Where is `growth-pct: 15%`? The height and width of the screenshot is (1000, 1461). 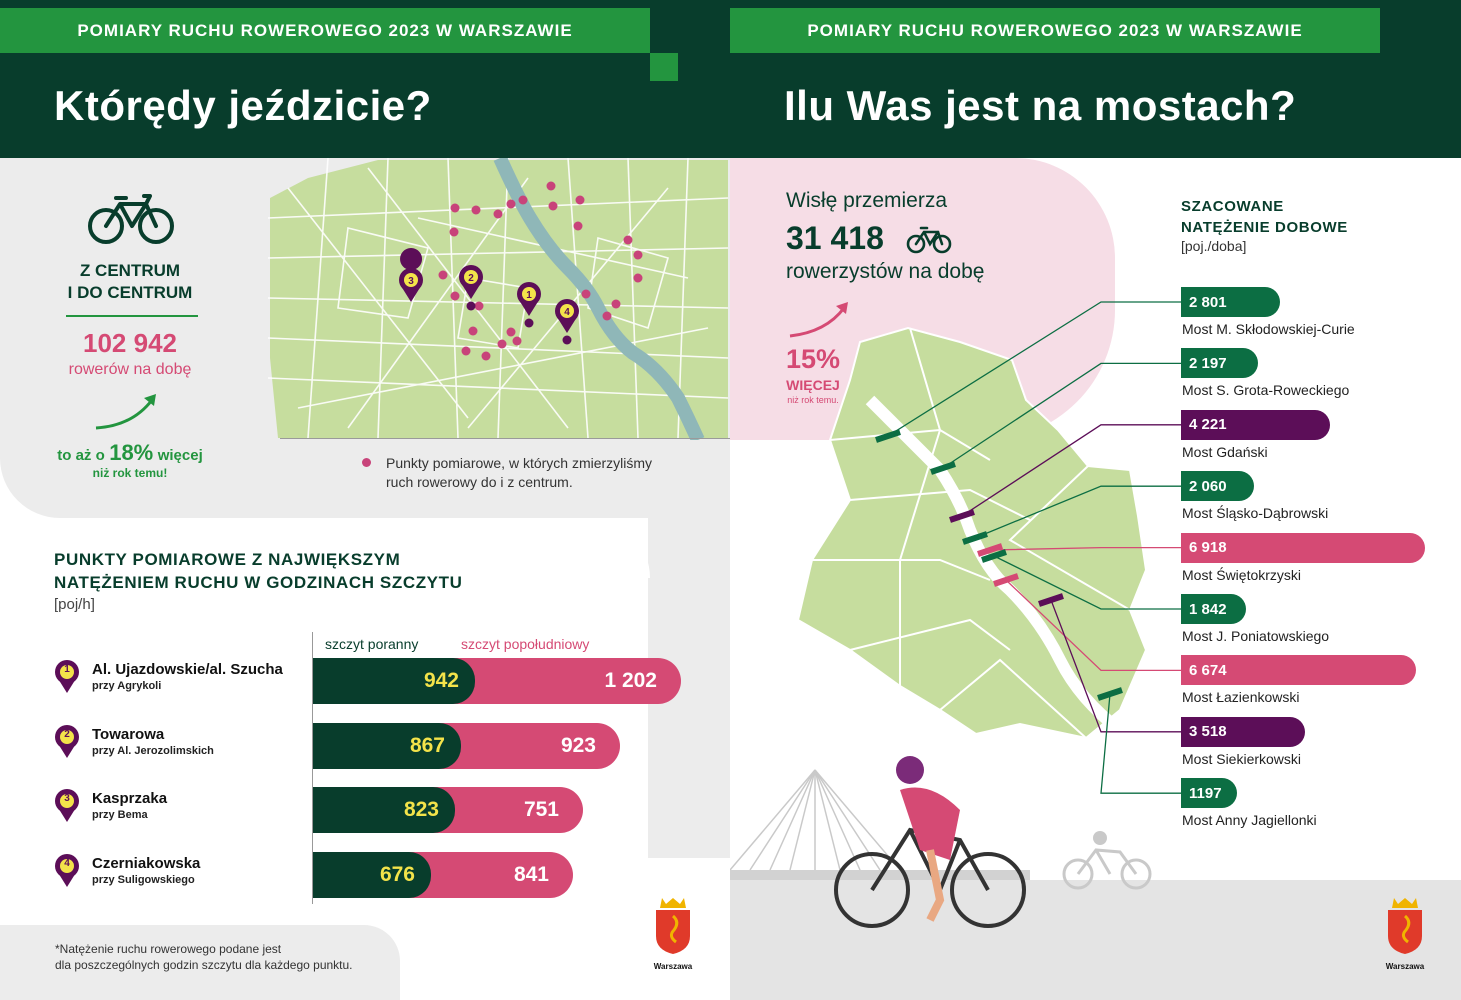
growth-pct: 15% is located at coordinates (813, 359).